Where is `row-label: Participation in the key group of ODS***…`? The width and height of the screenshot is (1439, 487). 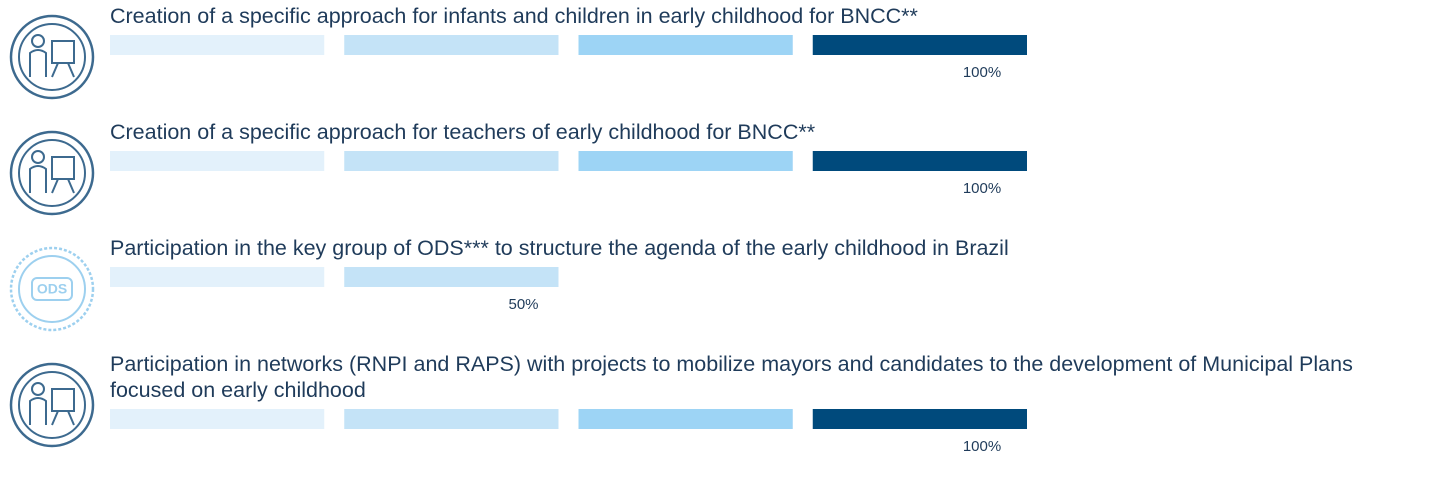
row-label: Participation in the key group of ODS***… is located at coordinates (559, 248).